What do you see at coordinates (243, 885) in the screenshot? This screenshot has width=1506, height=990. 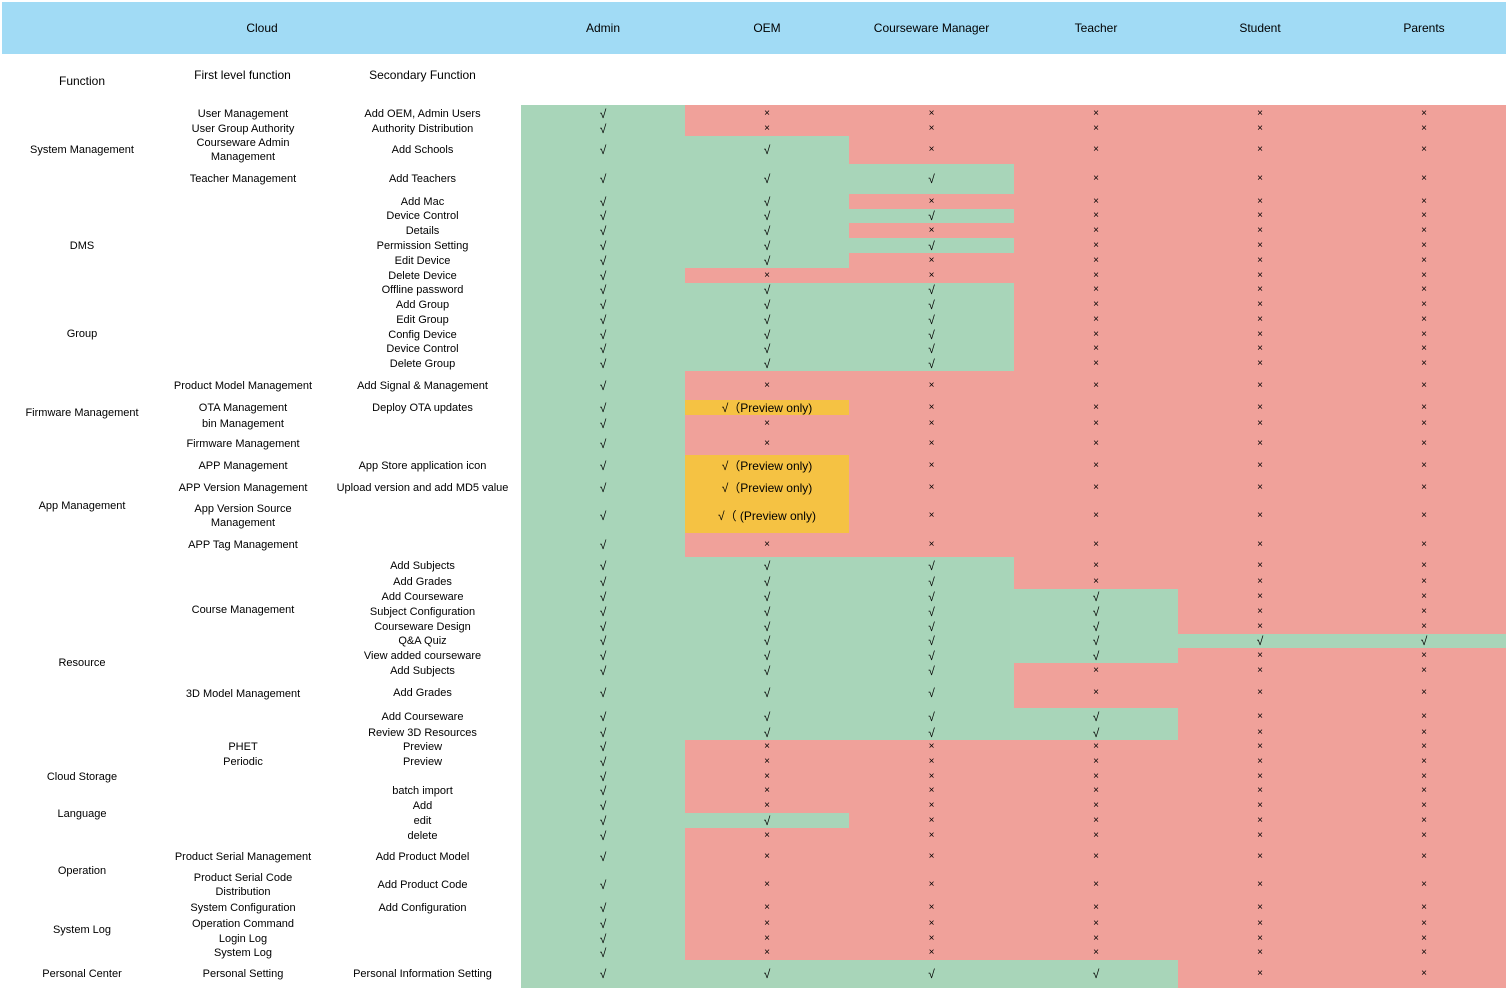 I see `first-level-label: Product Serial Code Distribution` at bounding box center [243, 885].